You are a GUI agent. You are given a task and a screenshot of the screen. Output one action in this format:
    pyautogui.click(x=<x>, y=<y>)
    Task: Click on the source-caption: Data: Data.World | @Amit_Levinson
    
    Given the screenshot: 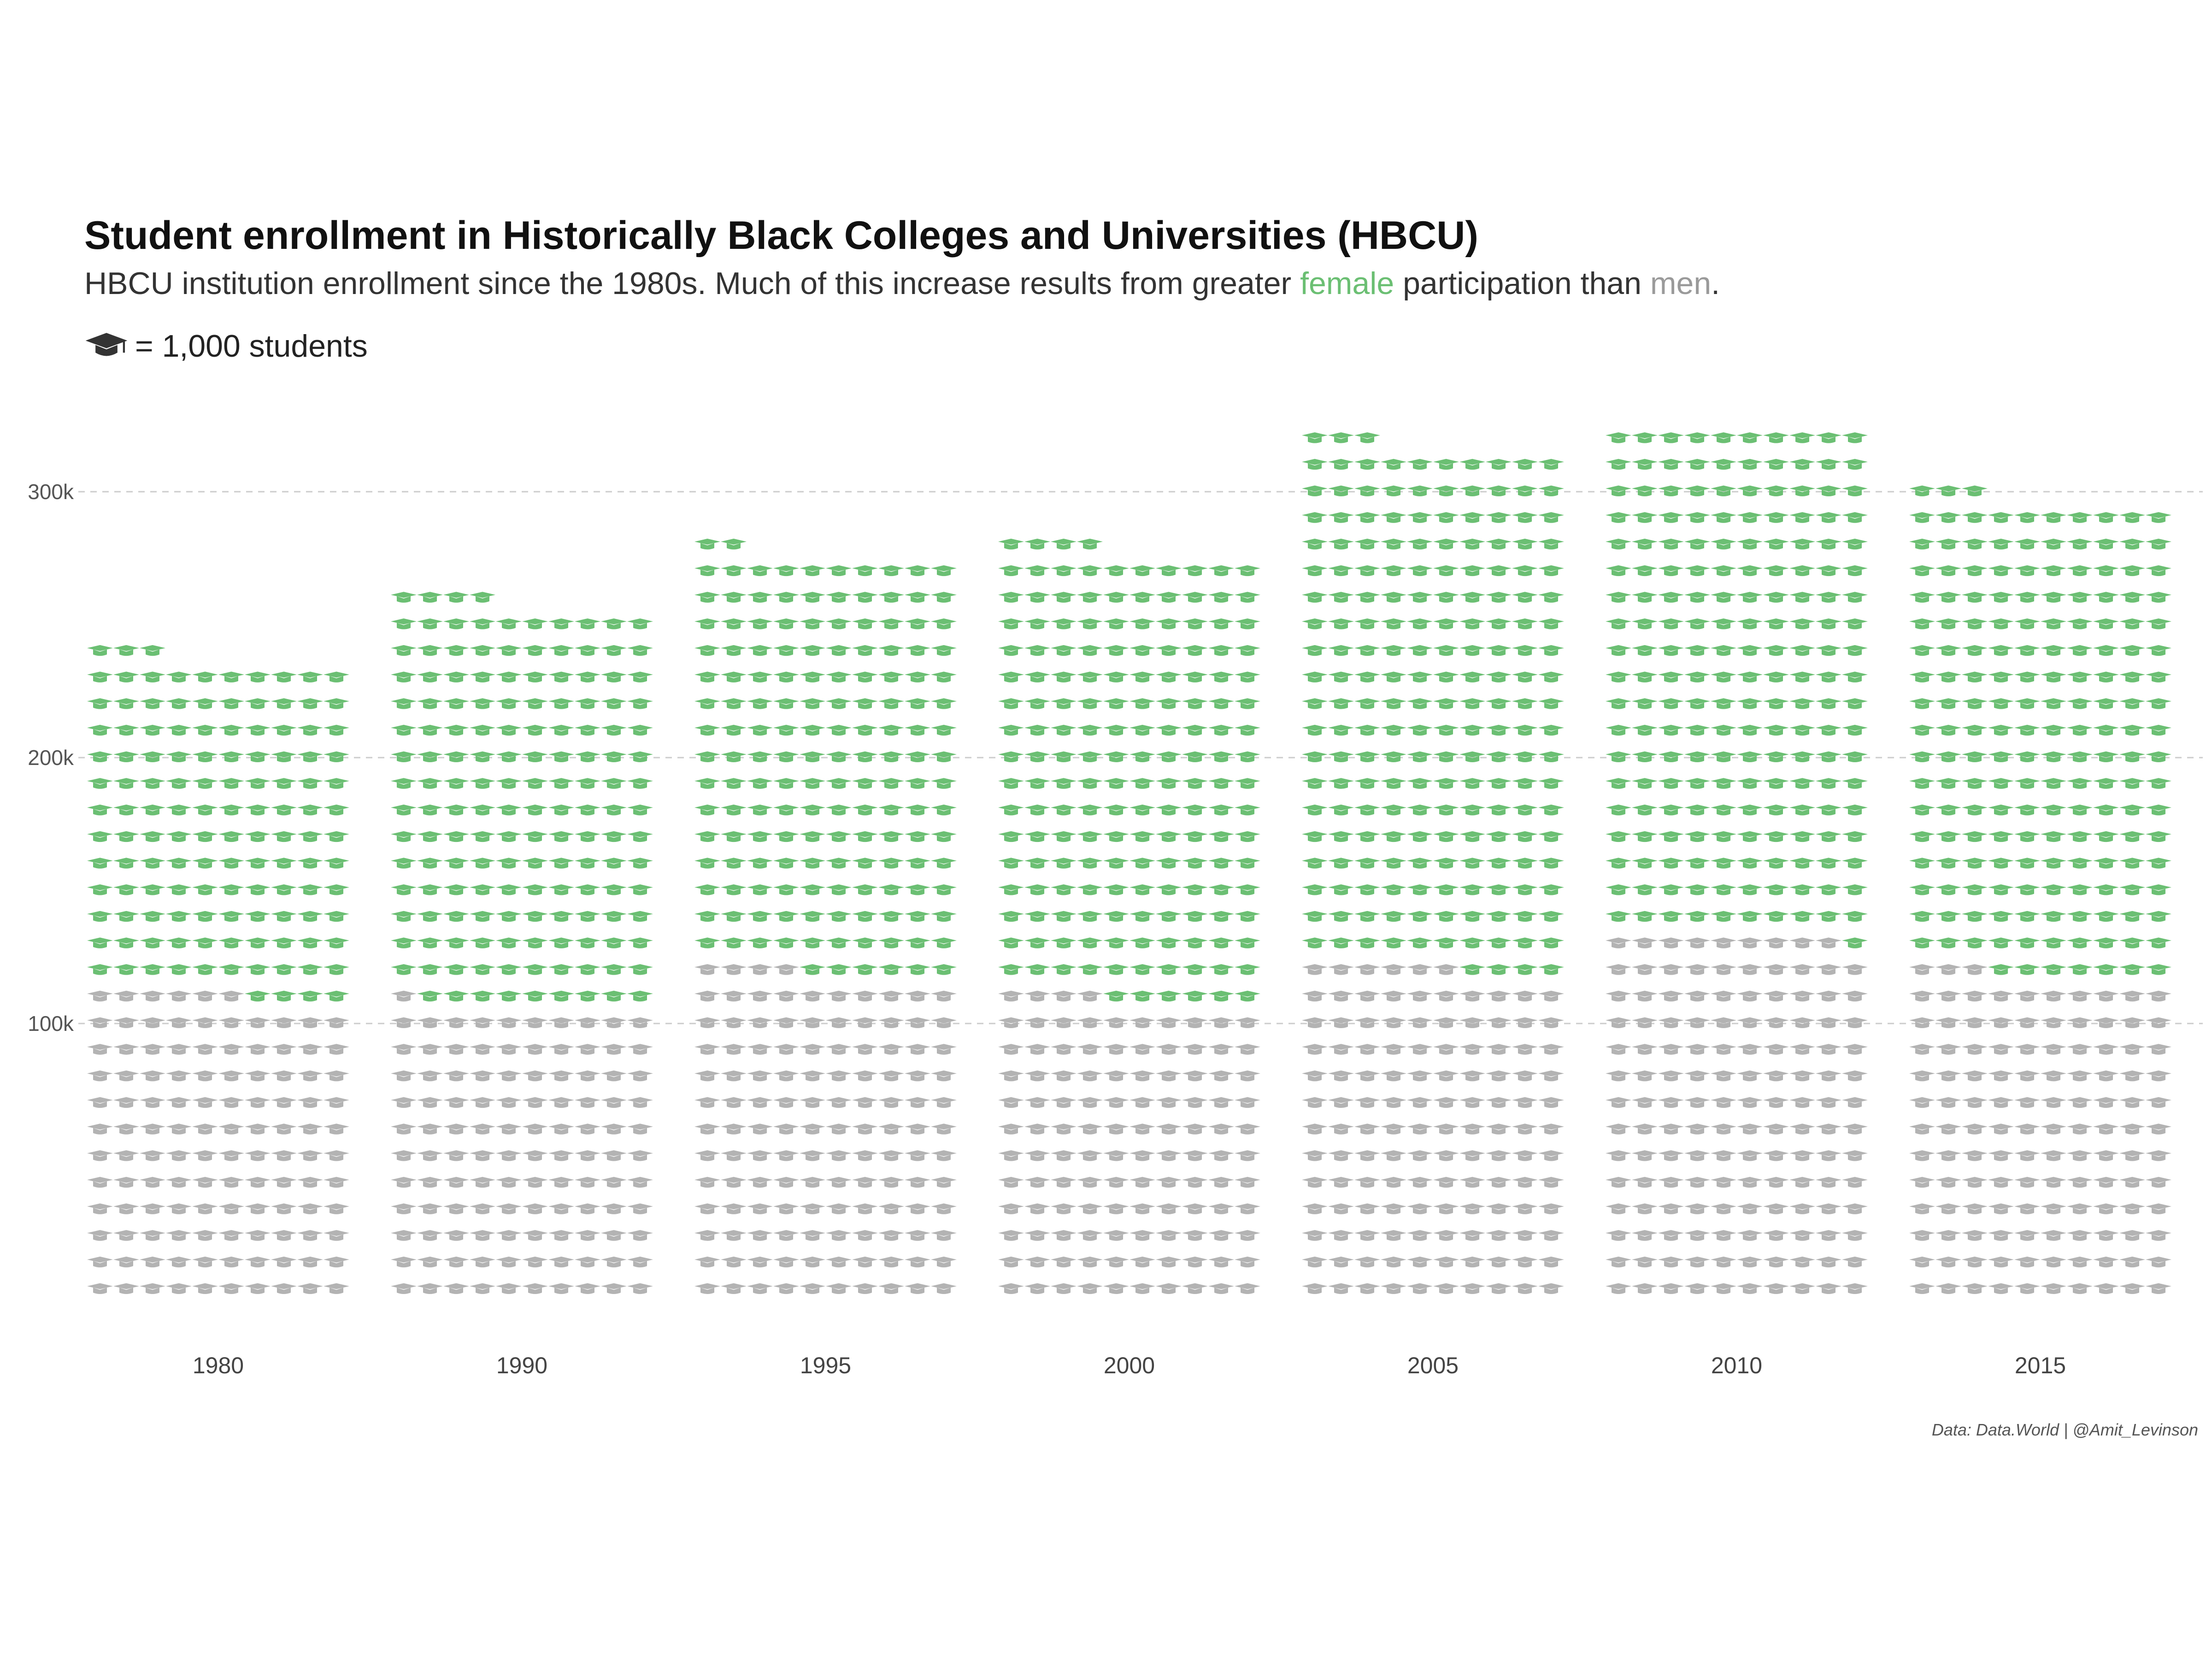 What is the action you would take?
    pyautogui.click(x=2065, y=1430)
    